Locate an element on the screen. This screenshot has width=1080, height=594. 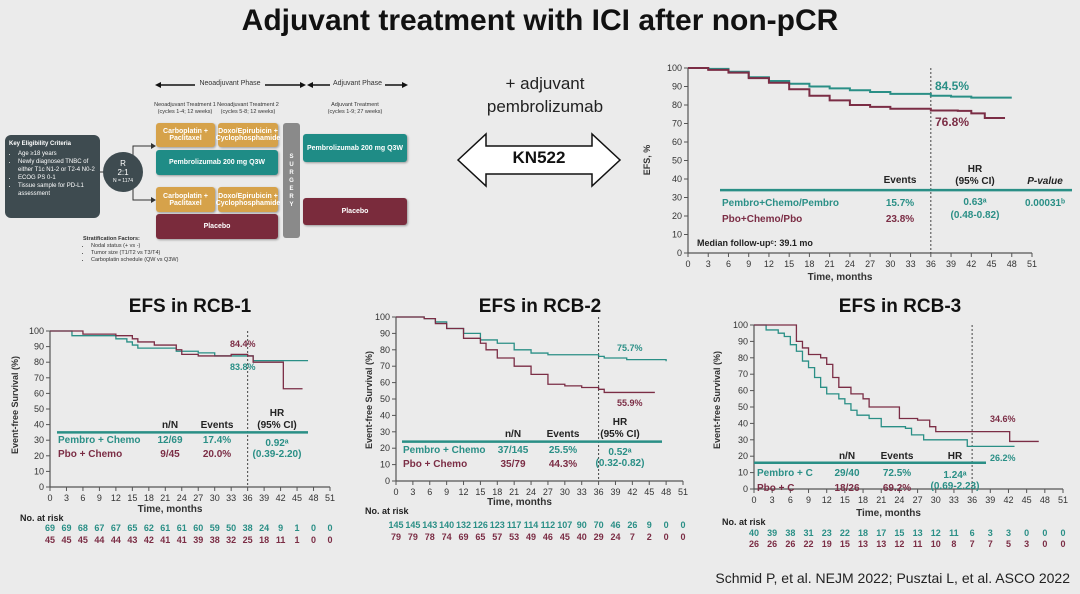
surgery-letter: Y is located at coordinates (291, 204).